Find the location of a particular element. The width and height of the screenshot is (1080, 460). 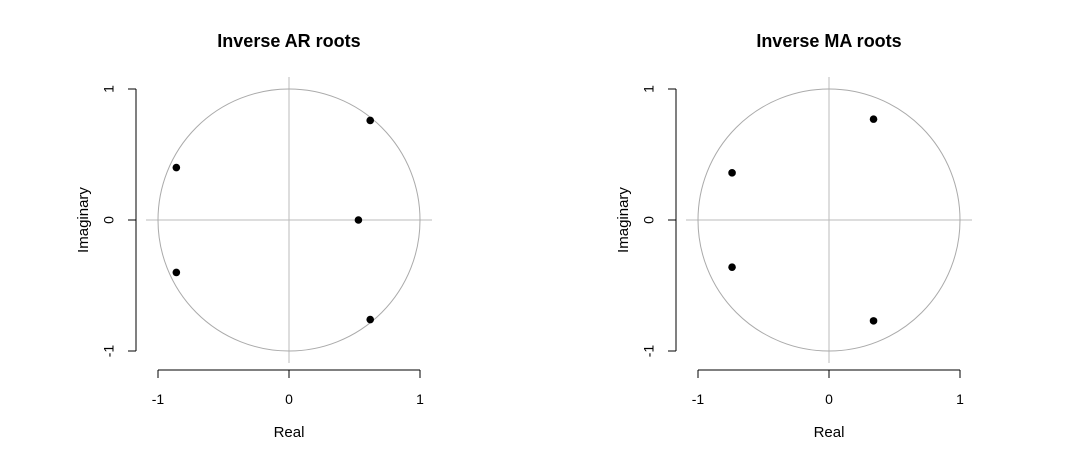

chart-title: Inverse AR roots is located at coordinates (288, 41).